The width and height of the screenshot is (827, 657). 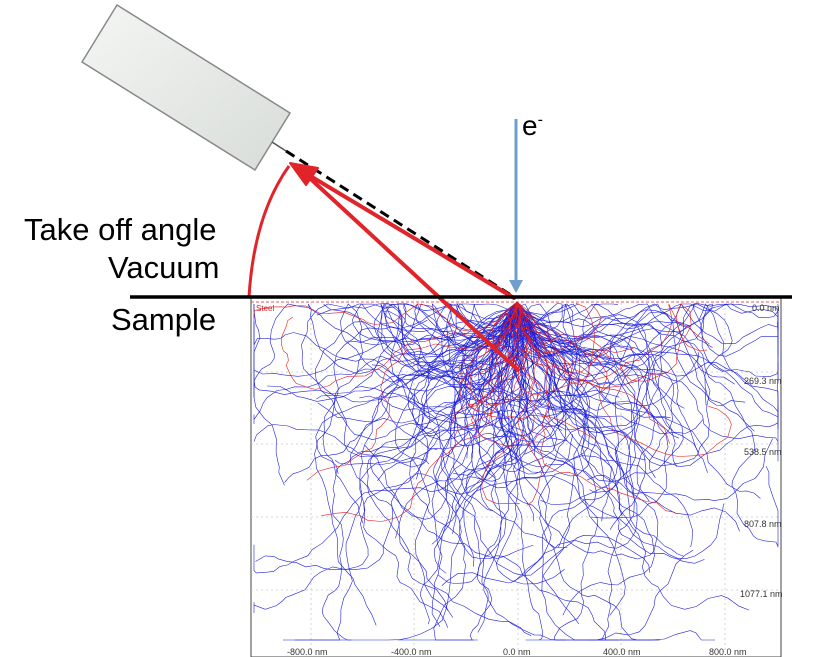 What do you see at coordinates (411, 652) in the screenshot?
I see `x-tick-1: -400.0 nm` at bounding box center [411, 652].